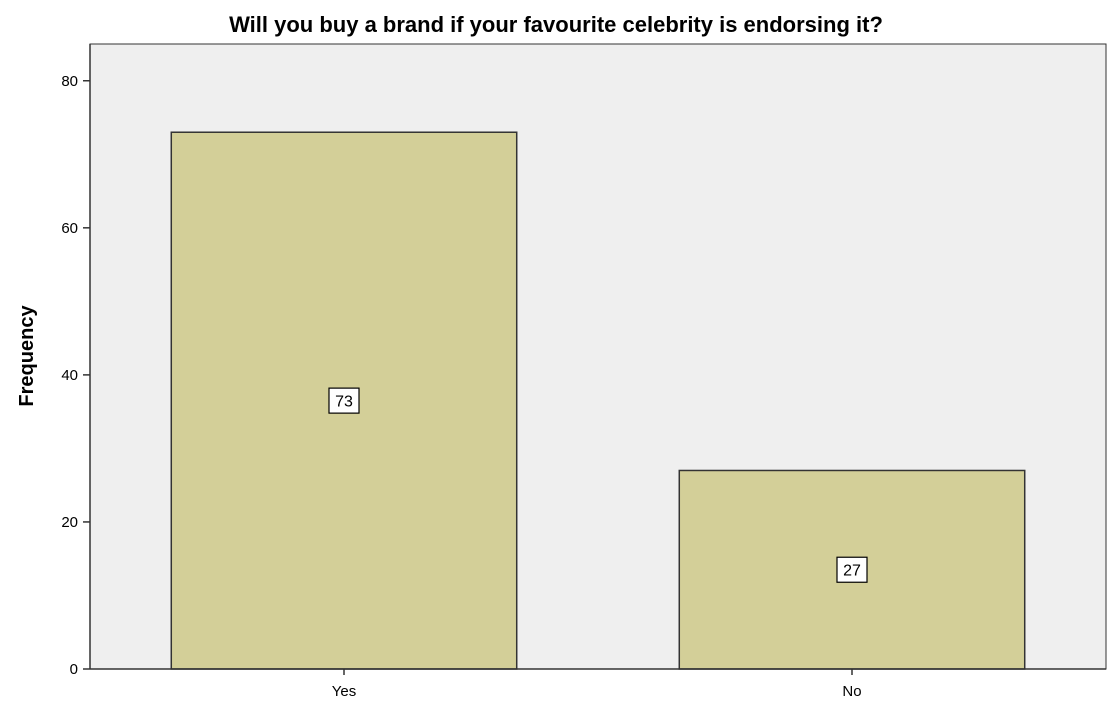 This screenshot has height=701, width=1112. Describe the element at coordinates (69, 228) in the screenshot. I see `y-tick-label: 60` at that location.